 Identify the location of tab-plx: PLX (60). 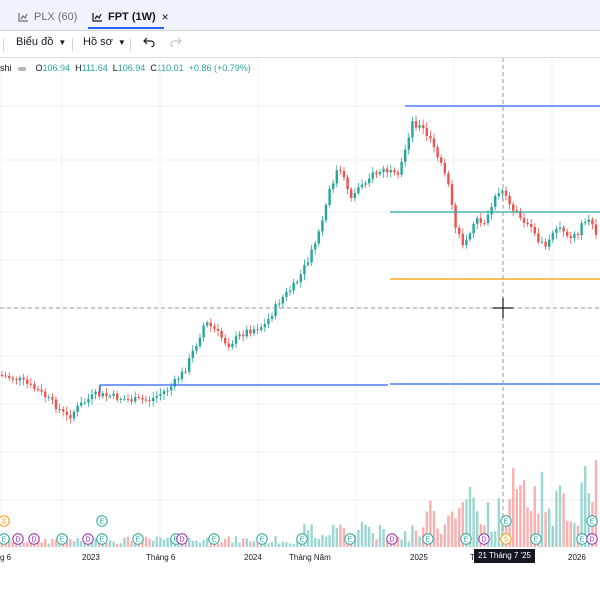
(47, 17).